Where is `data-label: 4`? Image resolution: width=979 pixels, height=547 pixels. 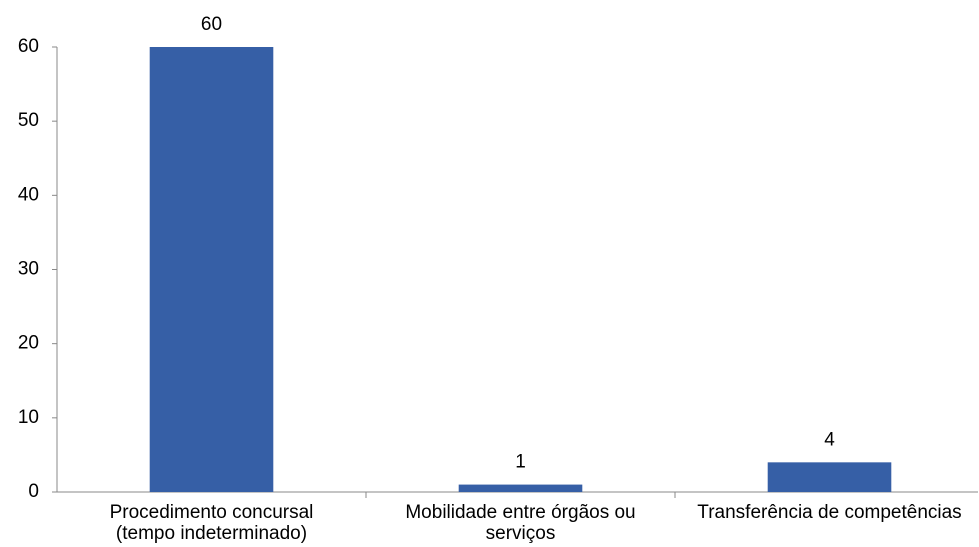 data-label: 4 is located at coordinates (829, 439).